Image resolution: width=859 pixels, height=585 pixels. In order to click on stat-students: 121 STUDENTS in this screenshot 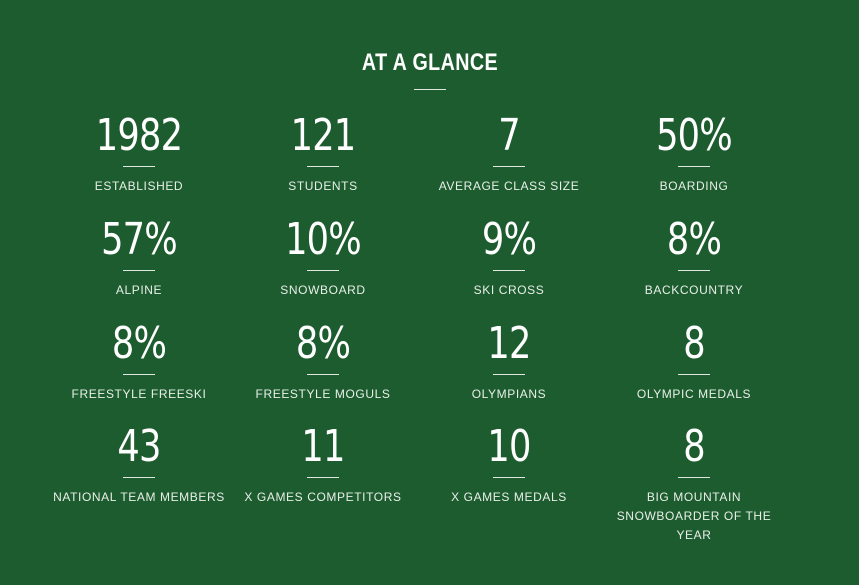, I will do `click(323, 153)`.